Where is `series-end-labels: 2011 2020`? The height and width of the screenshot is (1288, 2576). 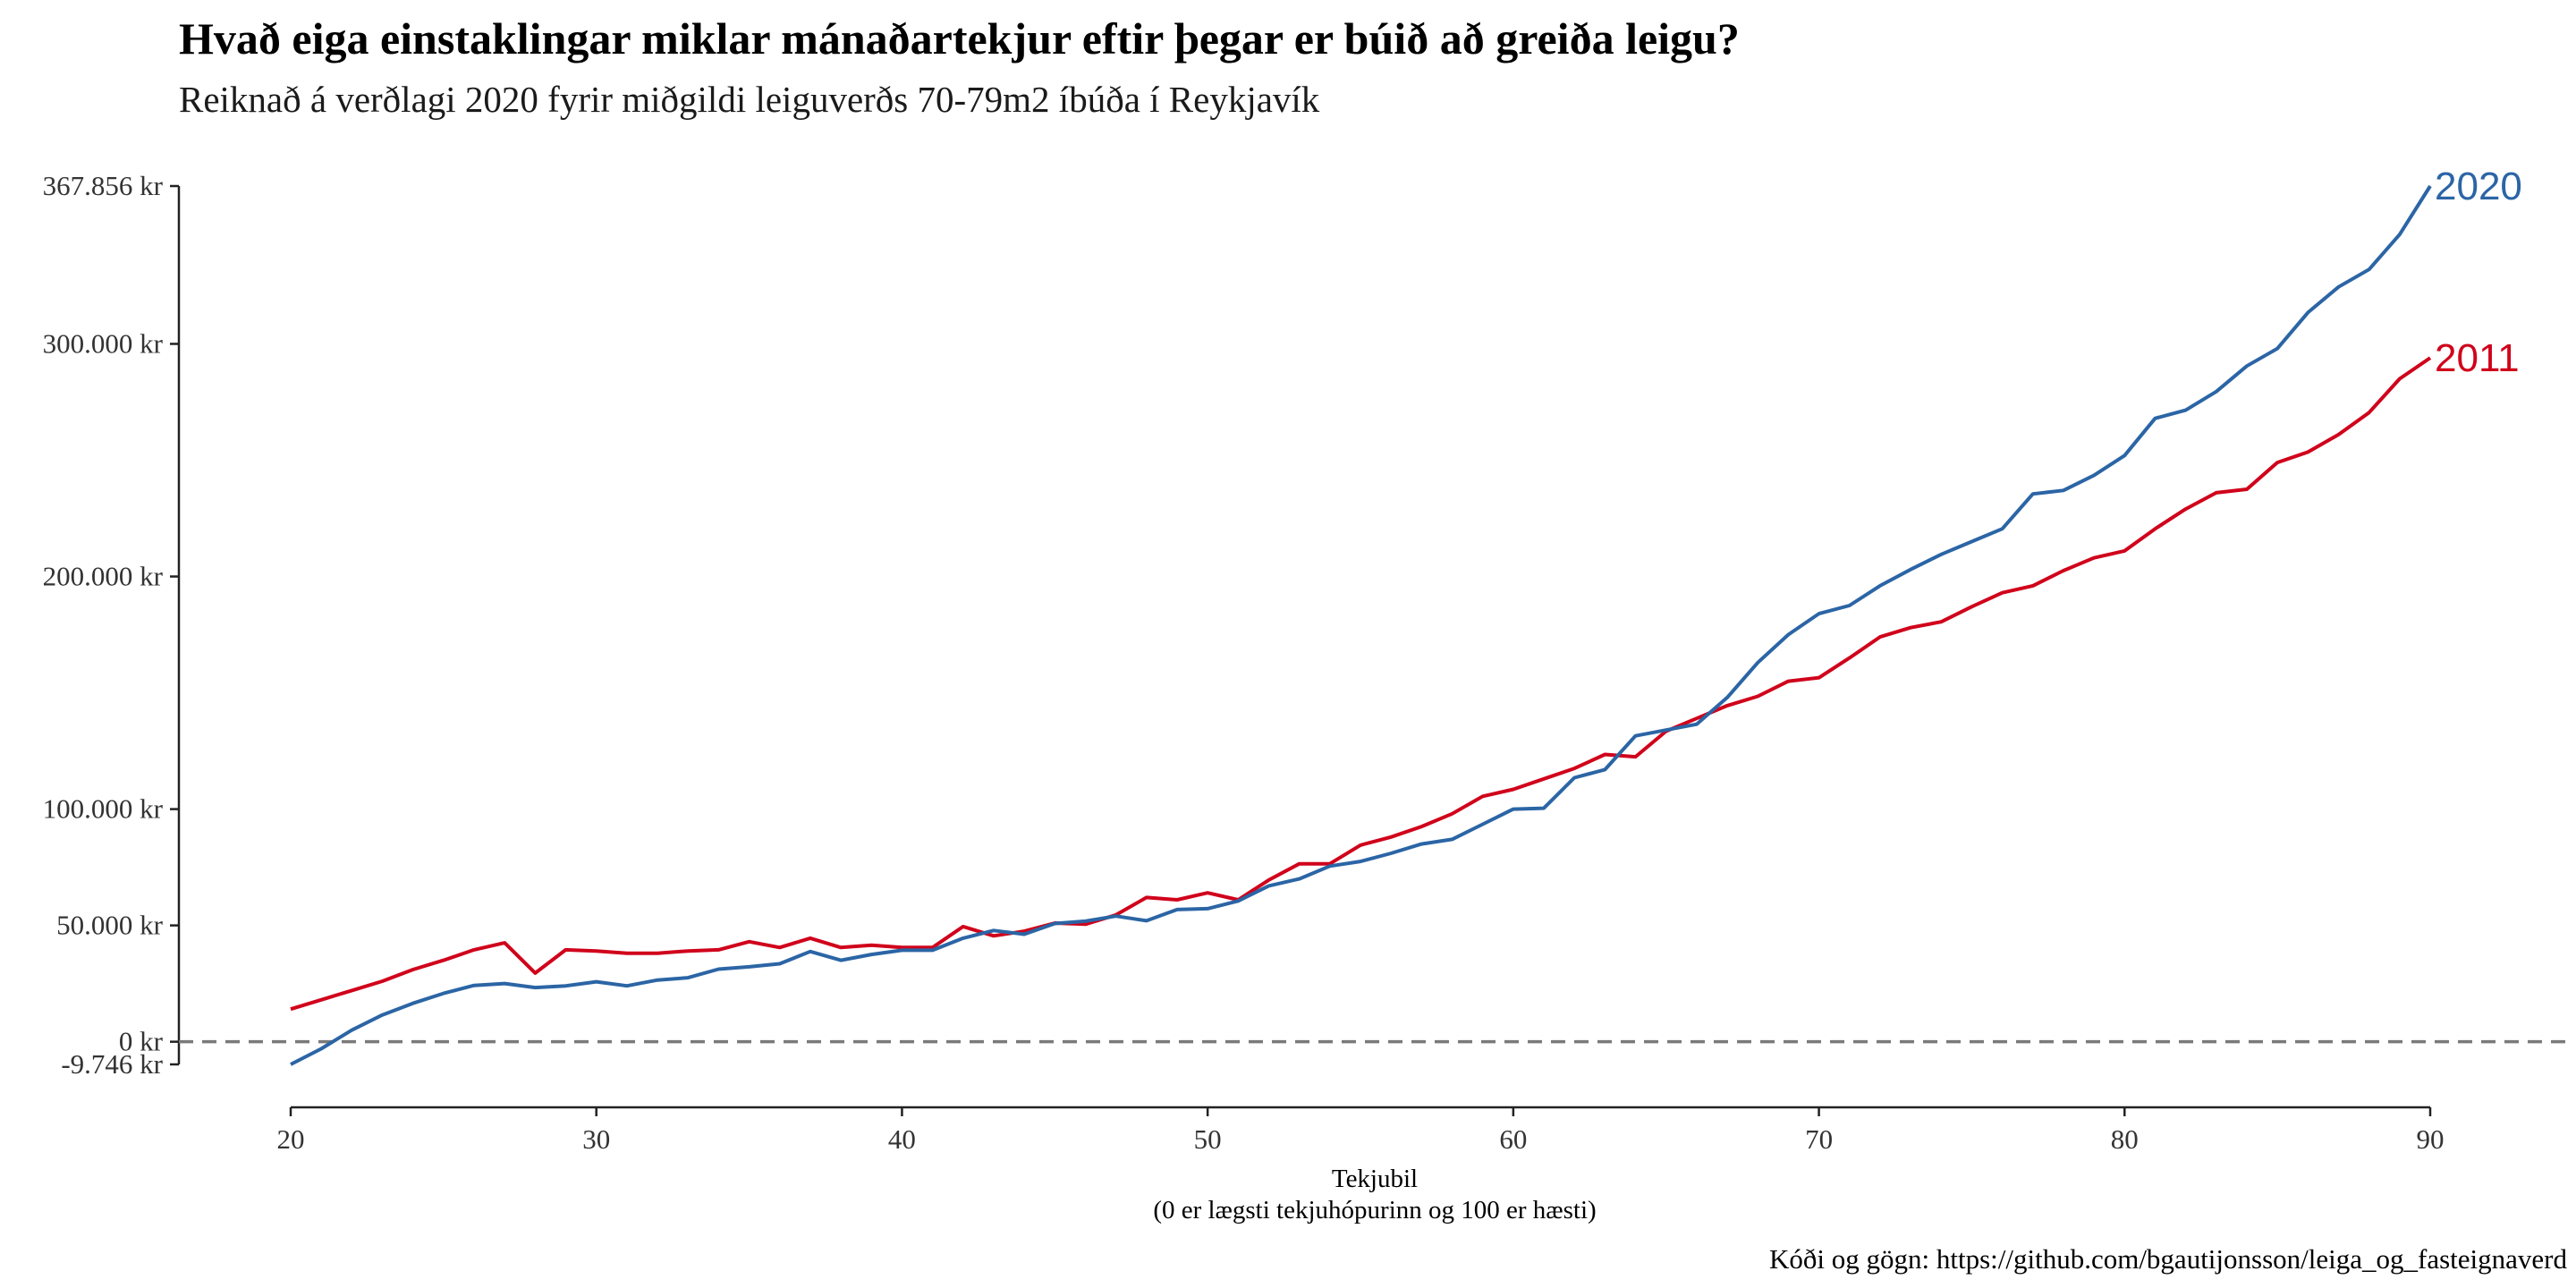 series-end-labels: 2011 2020 is located at coordinates (2478, 272).